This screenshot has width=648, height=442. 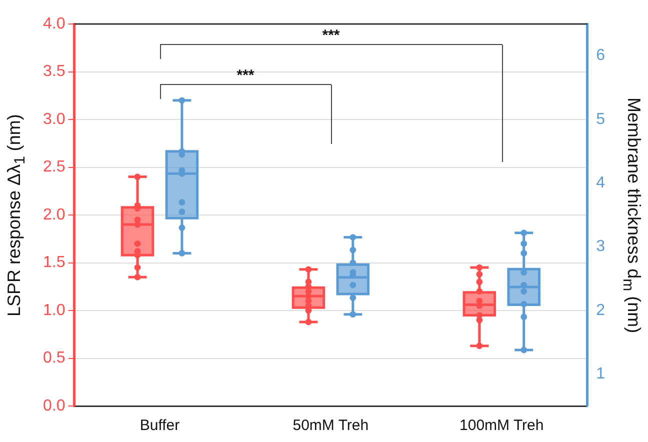 What do you see at coordinates (54, 358) in the screenshot?
I see `y-tick-label: 0.5` at bounding box center [54, 358].